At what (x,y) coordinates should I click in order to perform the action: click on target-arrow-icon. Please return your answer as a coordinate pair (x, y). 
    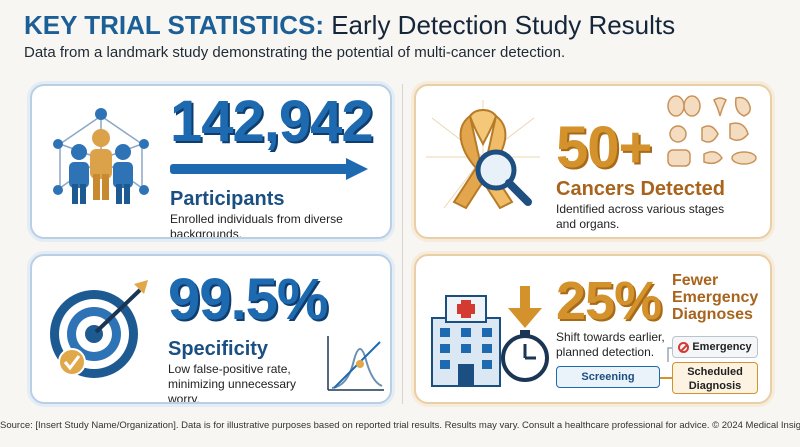
    Looking at the image, I should click on (99, 329).